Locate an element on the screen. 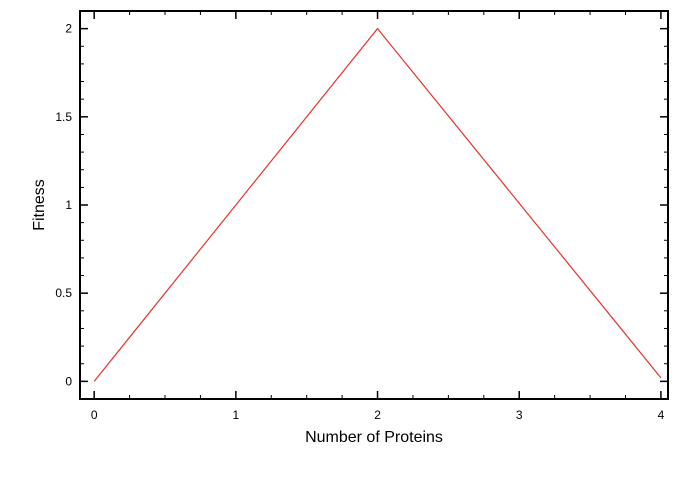 The width and height of the screenshot is (680, 480). y-tick-label-1: 0.5 is located at coordinates (63, 293).